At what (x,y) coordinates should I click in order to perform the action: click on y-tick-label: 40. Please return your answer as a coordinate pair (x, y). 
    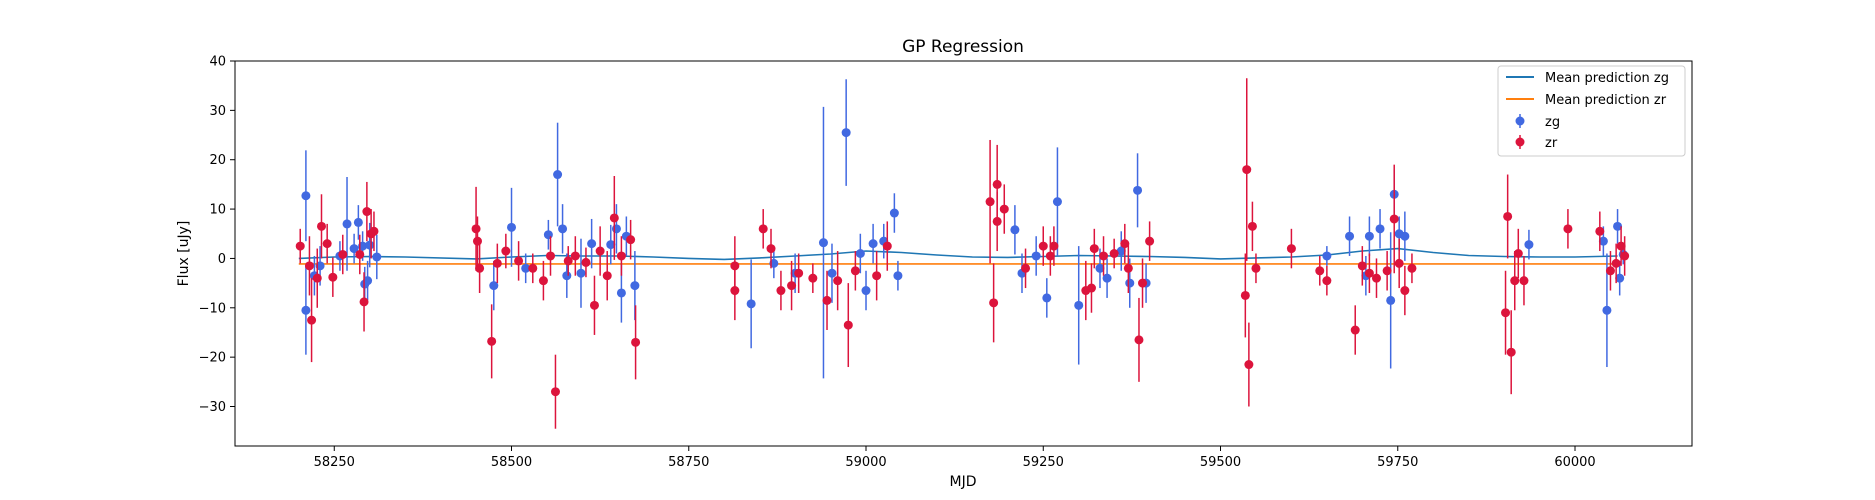
    Looking at the image, I should click on (217, 62).